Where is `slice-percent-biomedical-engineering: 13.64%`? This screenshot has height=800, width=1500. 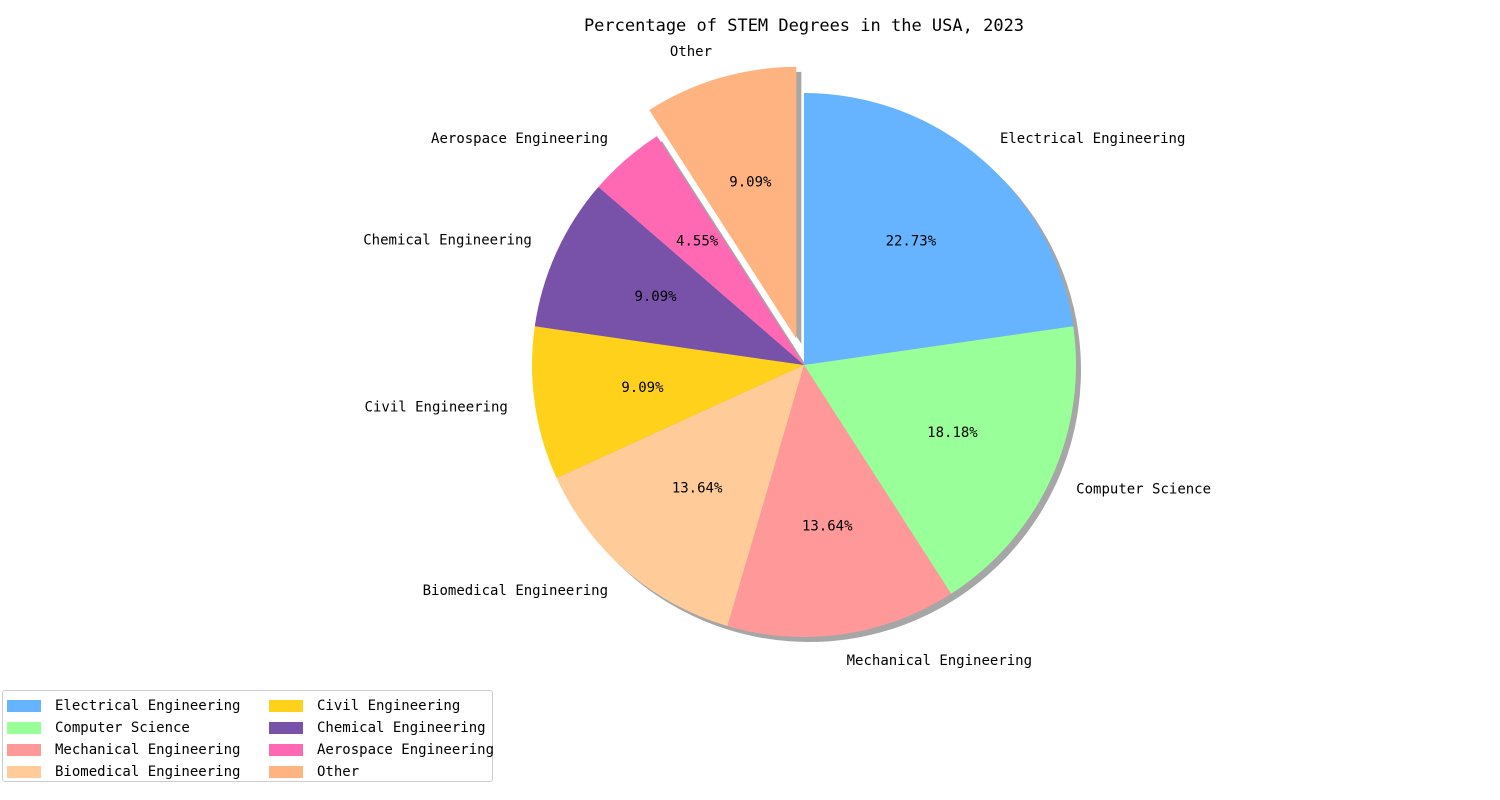 slice-percent-biomedical-engineering: 13.64% is located at coordinates (697, 488).